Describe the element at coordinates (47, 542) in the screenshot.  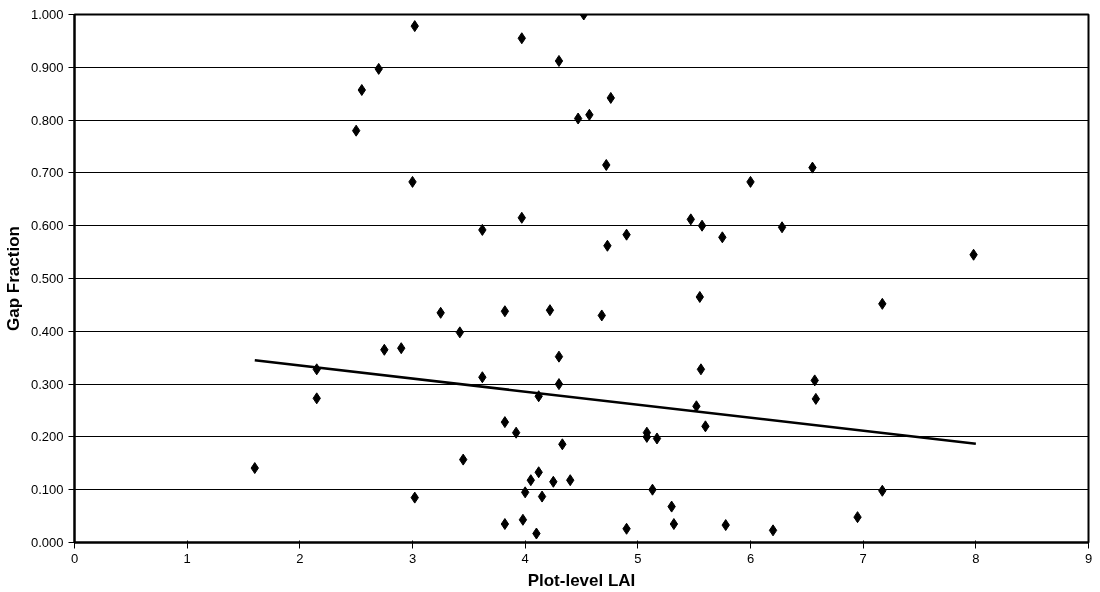
I see `y-tick-label: 0.000` at that location.